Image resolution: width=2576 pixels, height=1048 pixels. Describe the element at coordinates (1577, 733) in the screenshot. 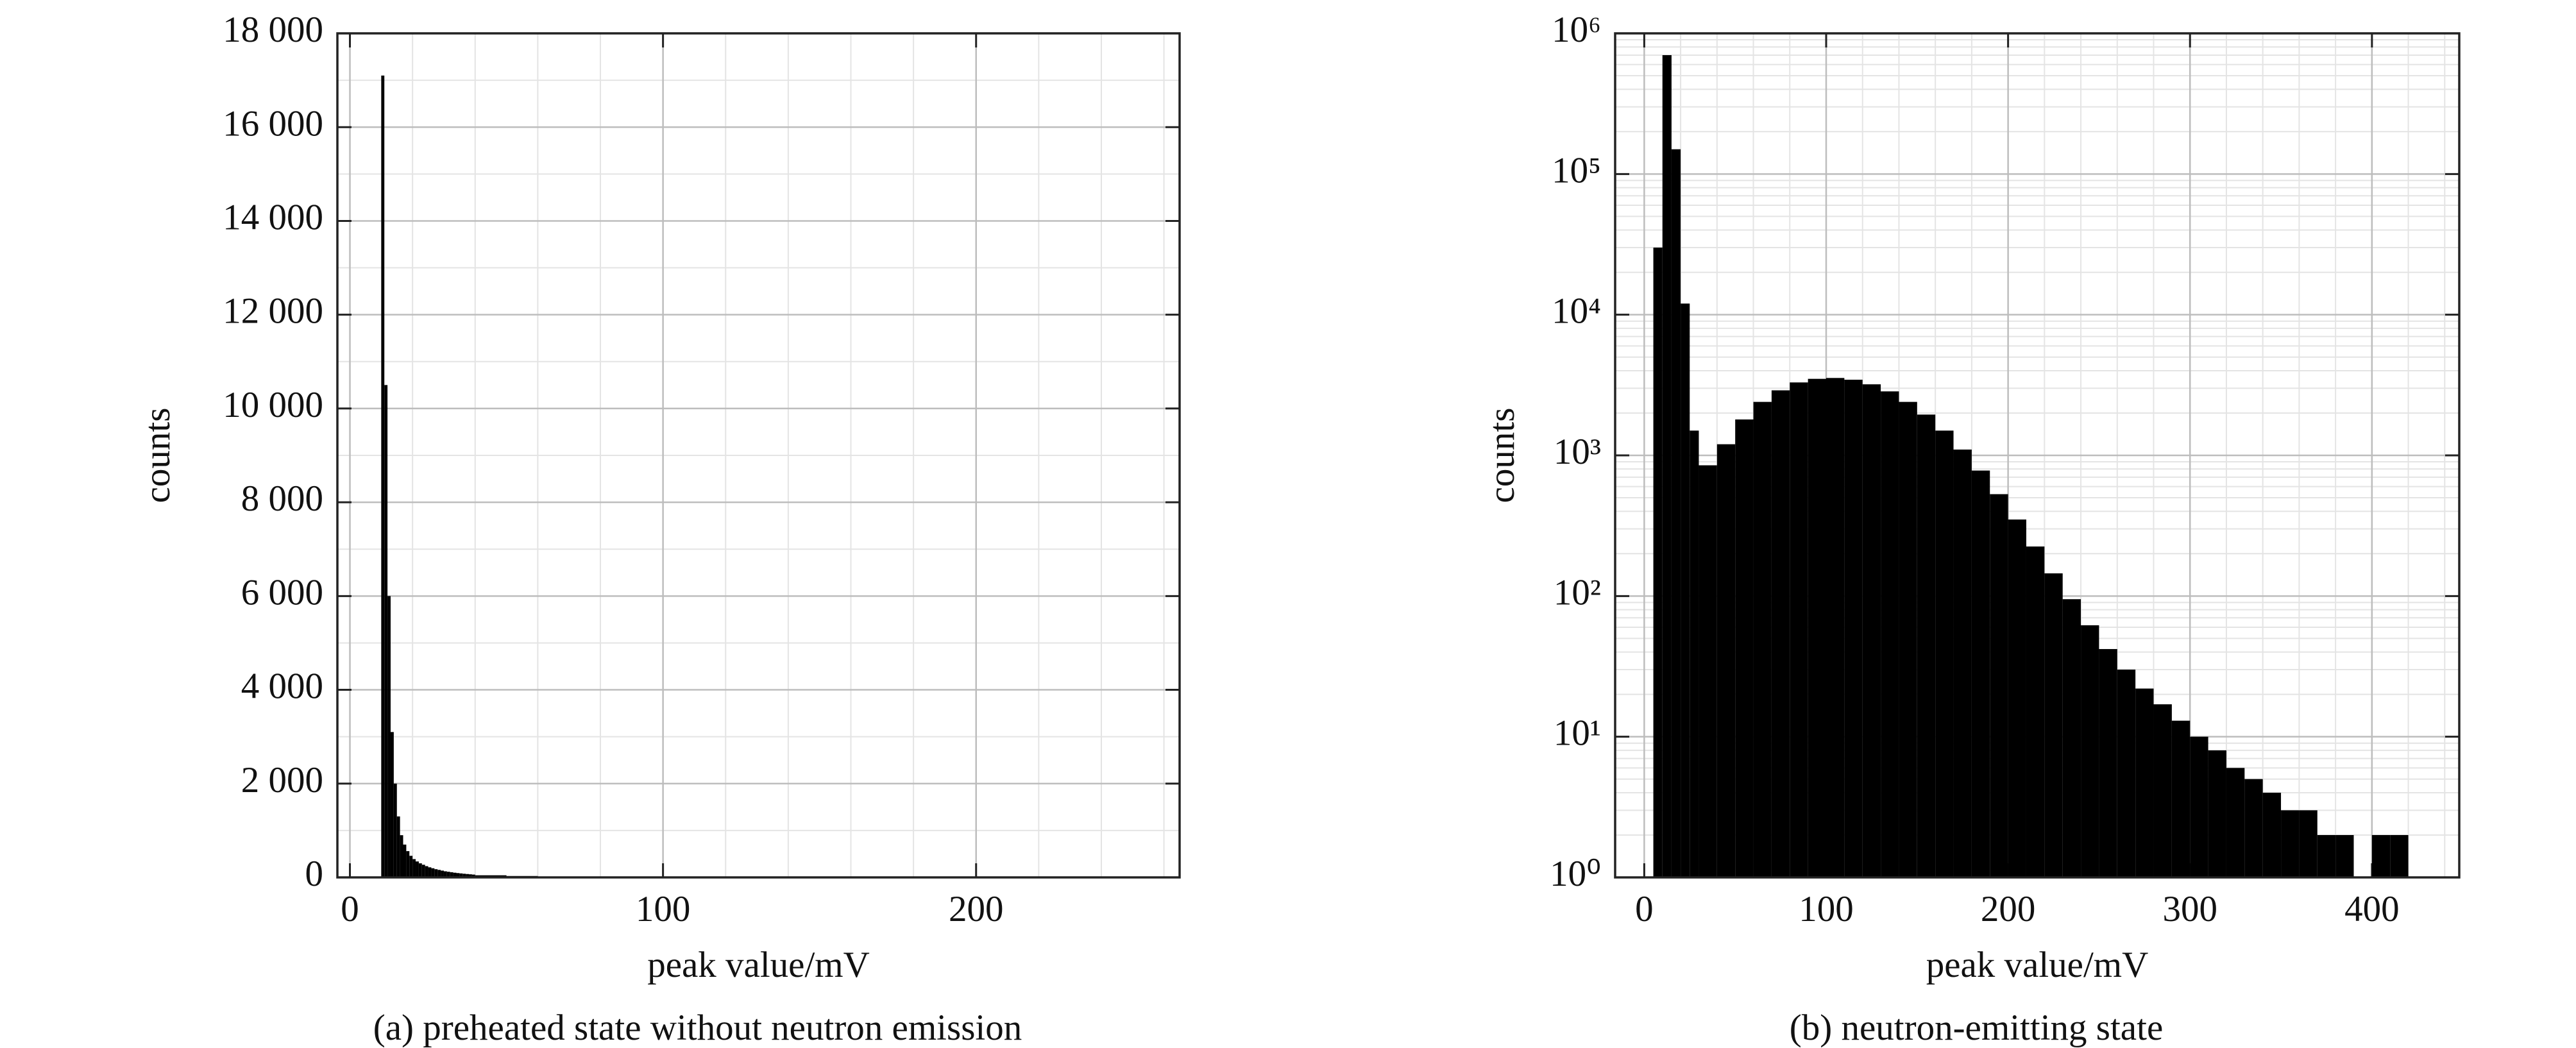

I see `y-tick-label: 10¹` at that location.